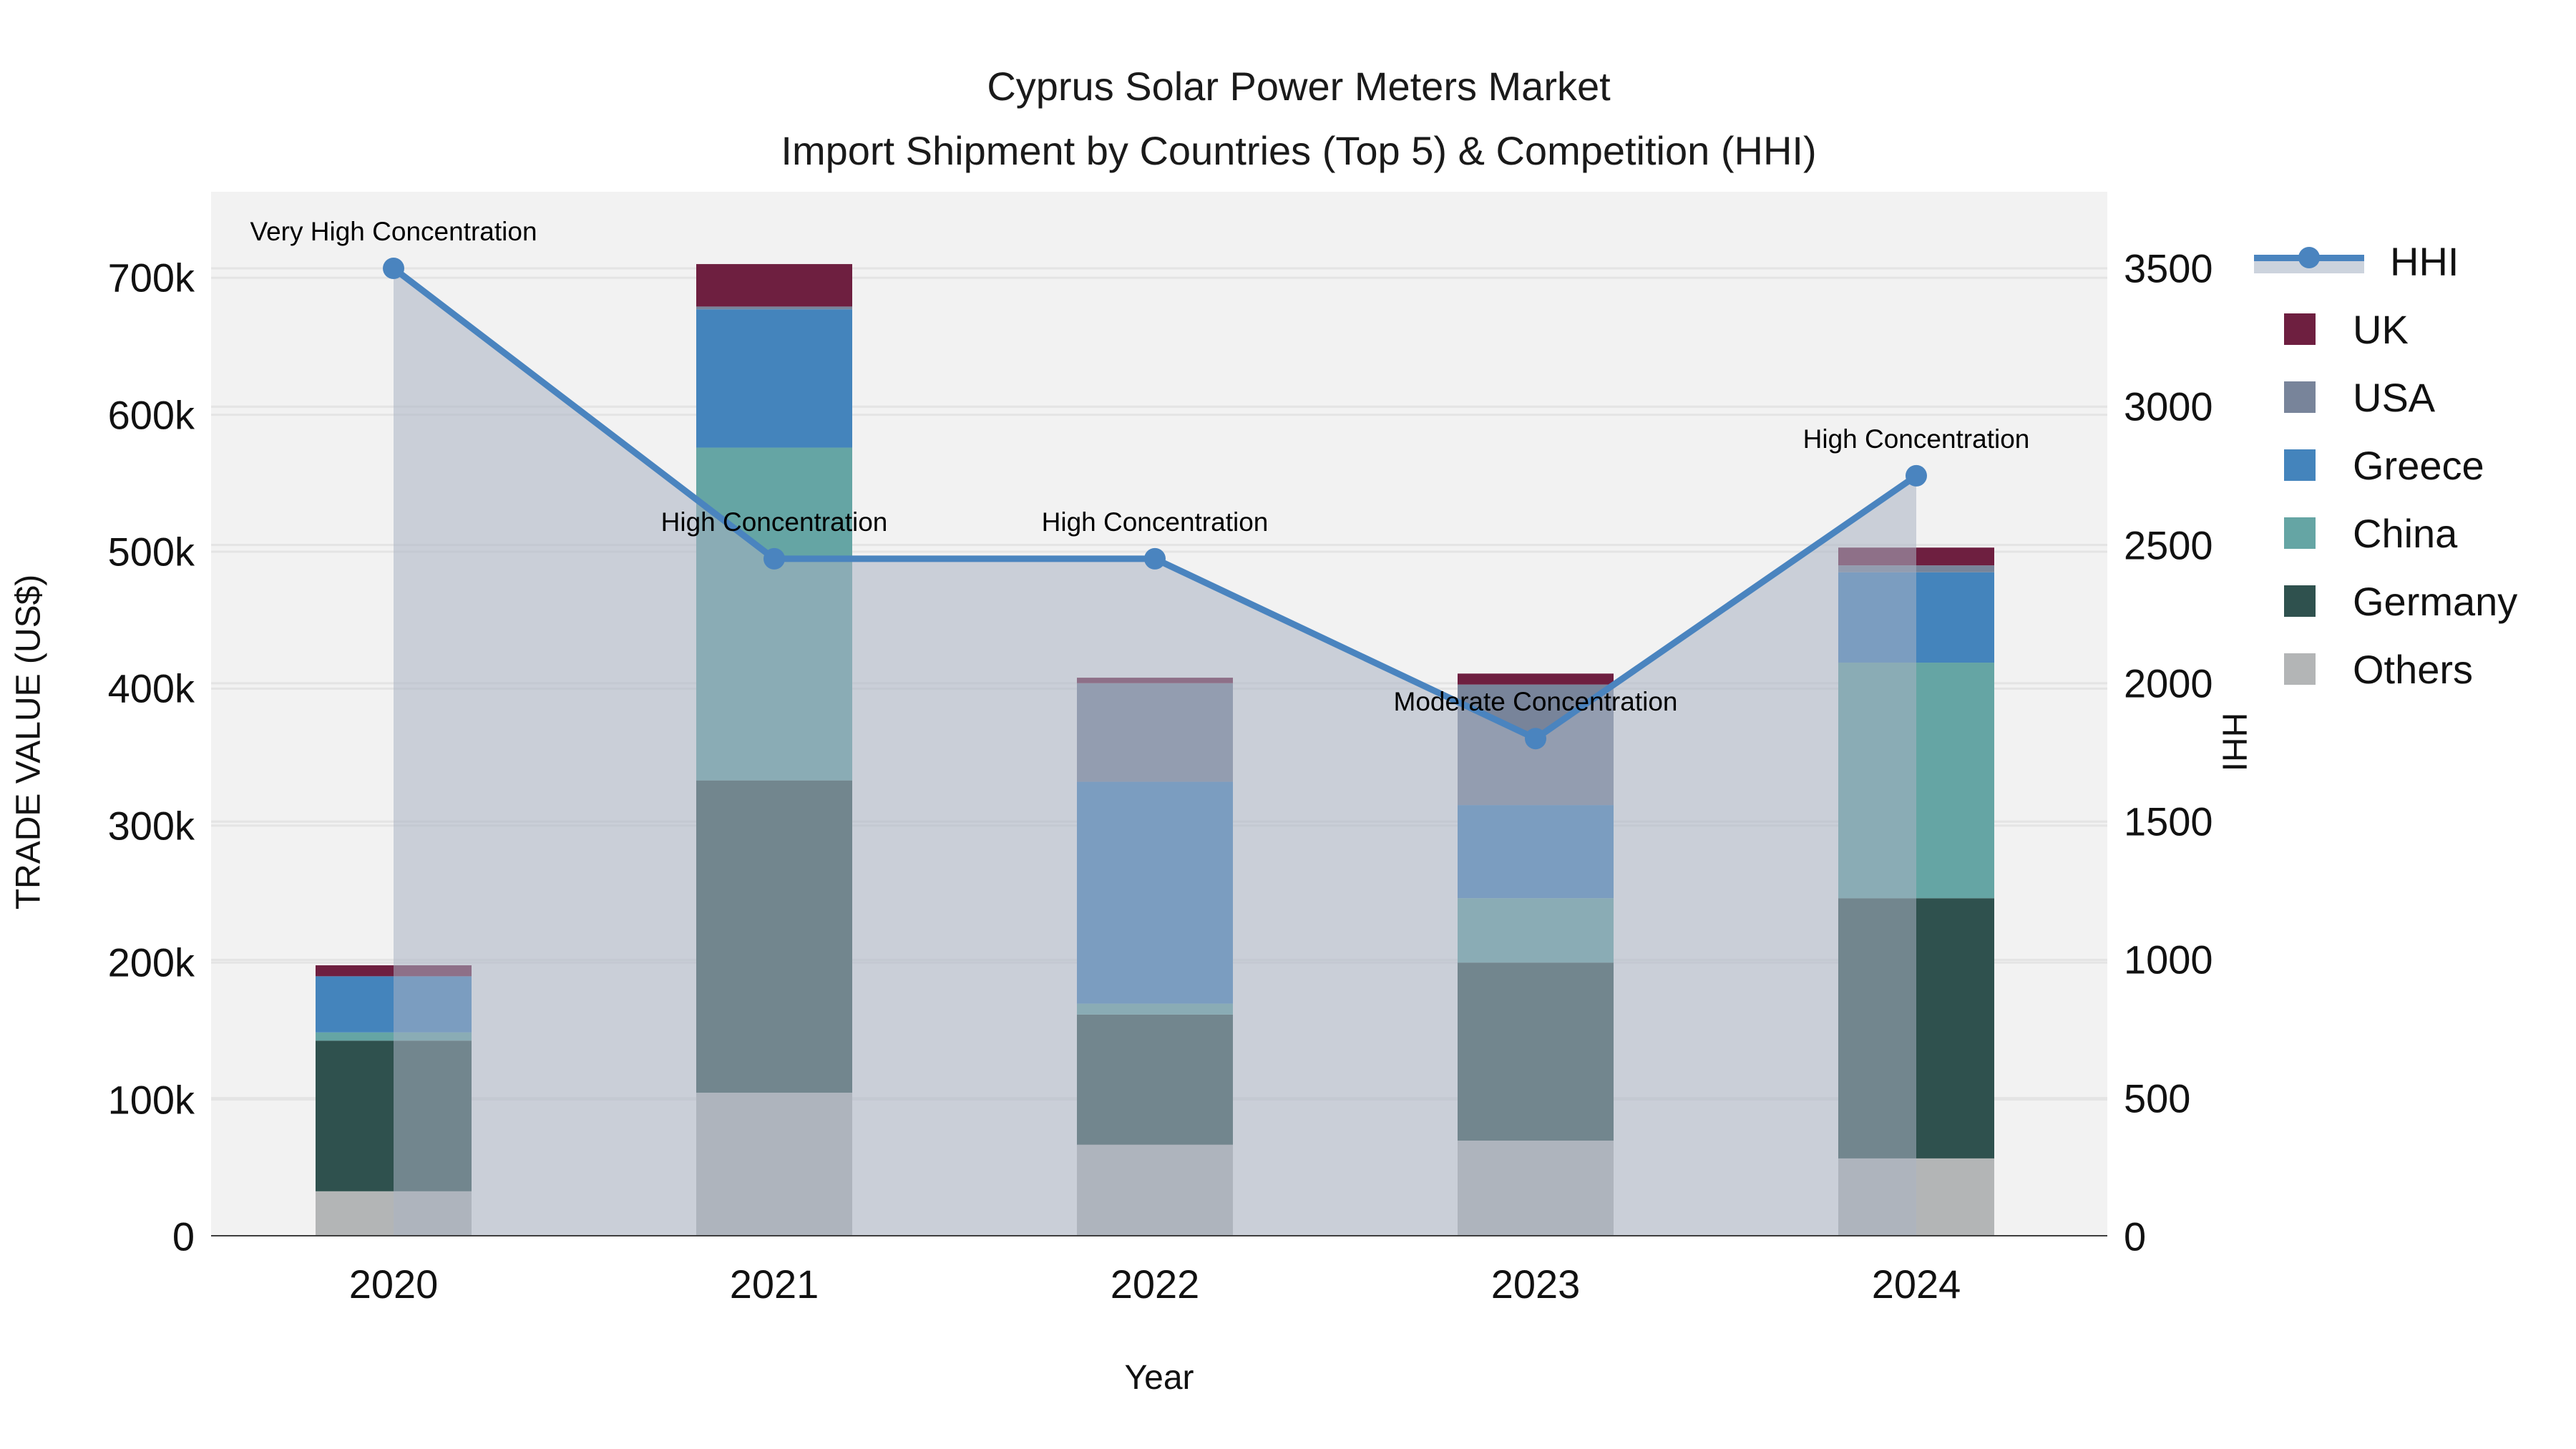  Describe the element at coordinates (1535, 739) in the screenshot. I see `hhi-marker-2023` at that location.